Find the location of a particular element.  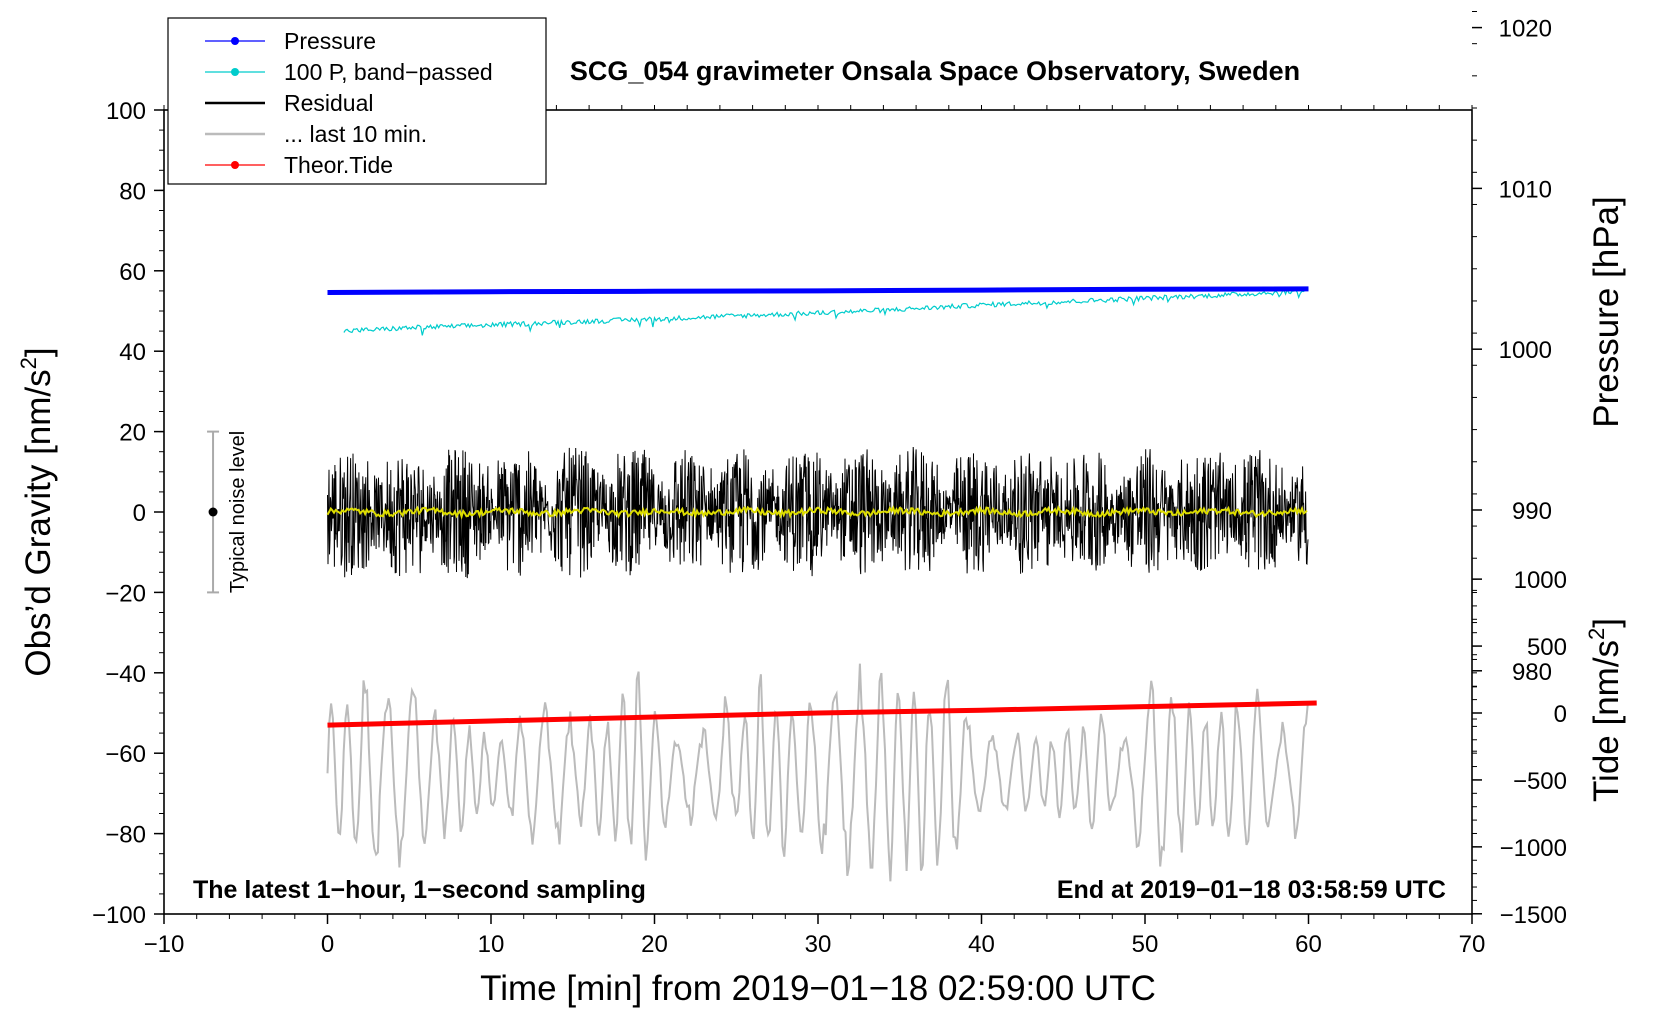

x-tick-label: 0 is located at coordinates (327, 944).